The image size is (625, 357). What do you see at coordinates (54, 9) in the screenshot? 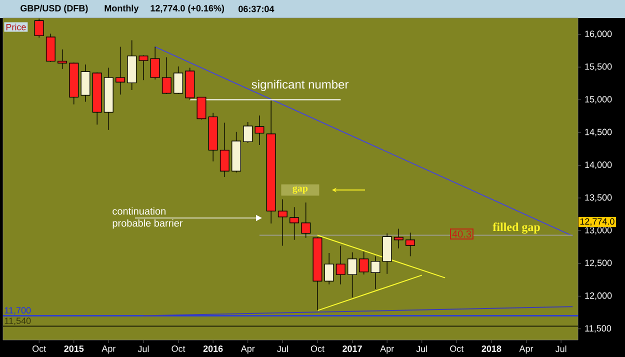
I see `chart-title: GBP/USD (DFB)` at bounding box center [54, 9].